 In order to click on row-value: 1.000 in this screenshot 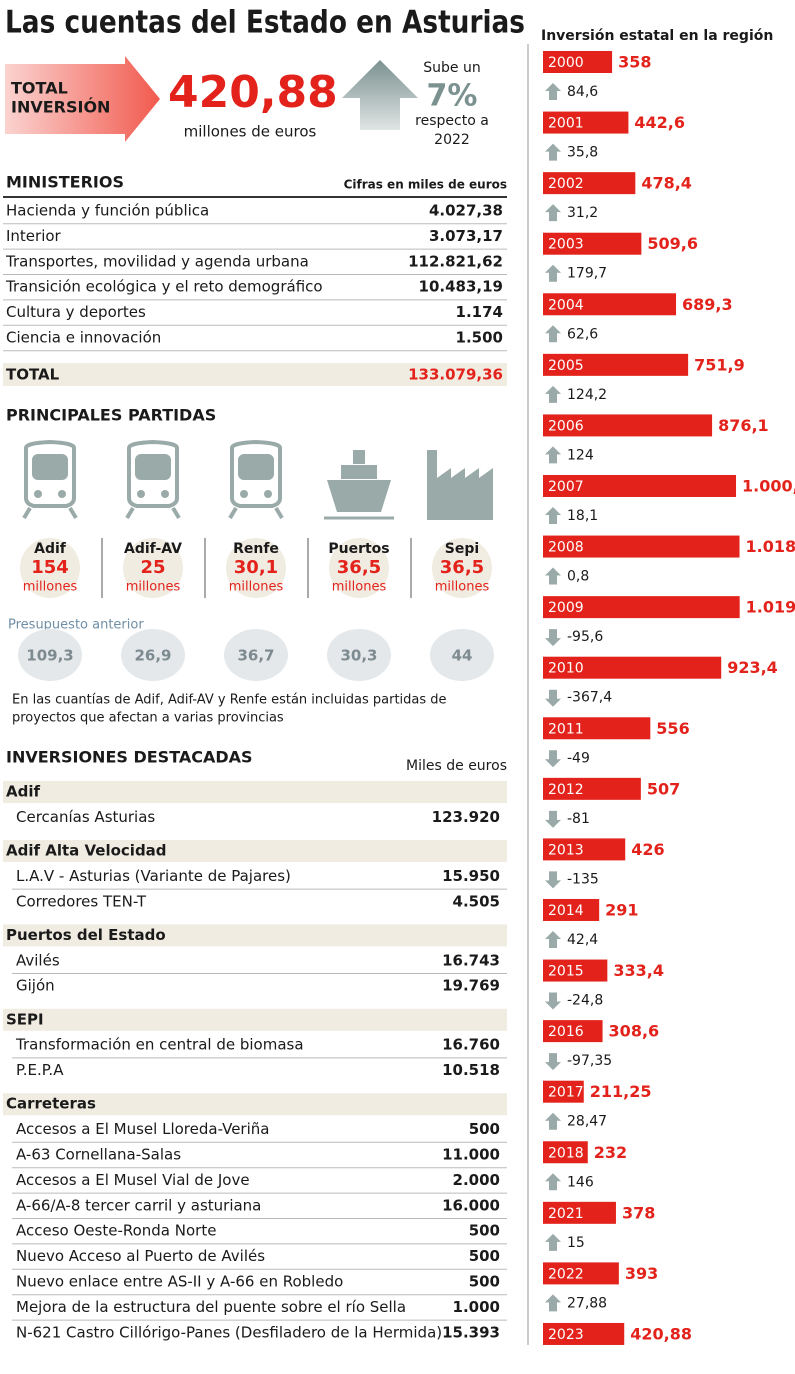, I will do `click(476, 1307)`.